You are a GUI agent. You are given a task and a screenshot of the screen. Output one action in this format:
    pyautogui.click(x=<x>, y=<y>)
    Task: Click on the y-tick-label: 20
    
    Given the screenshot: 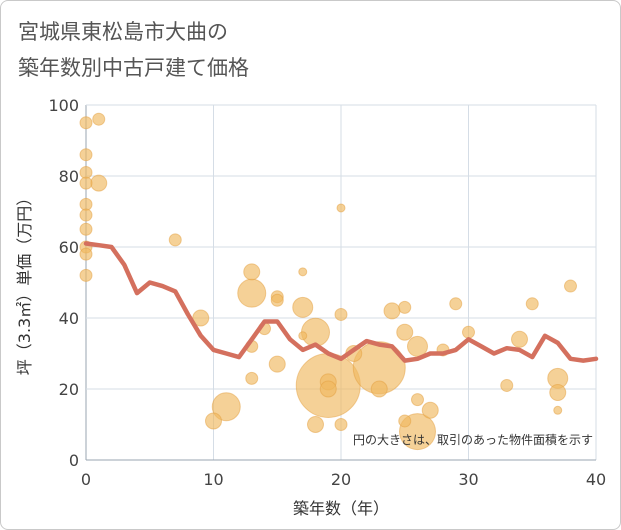 What is the action you would take?
    pyautogui.click(x=69, y=389)
    